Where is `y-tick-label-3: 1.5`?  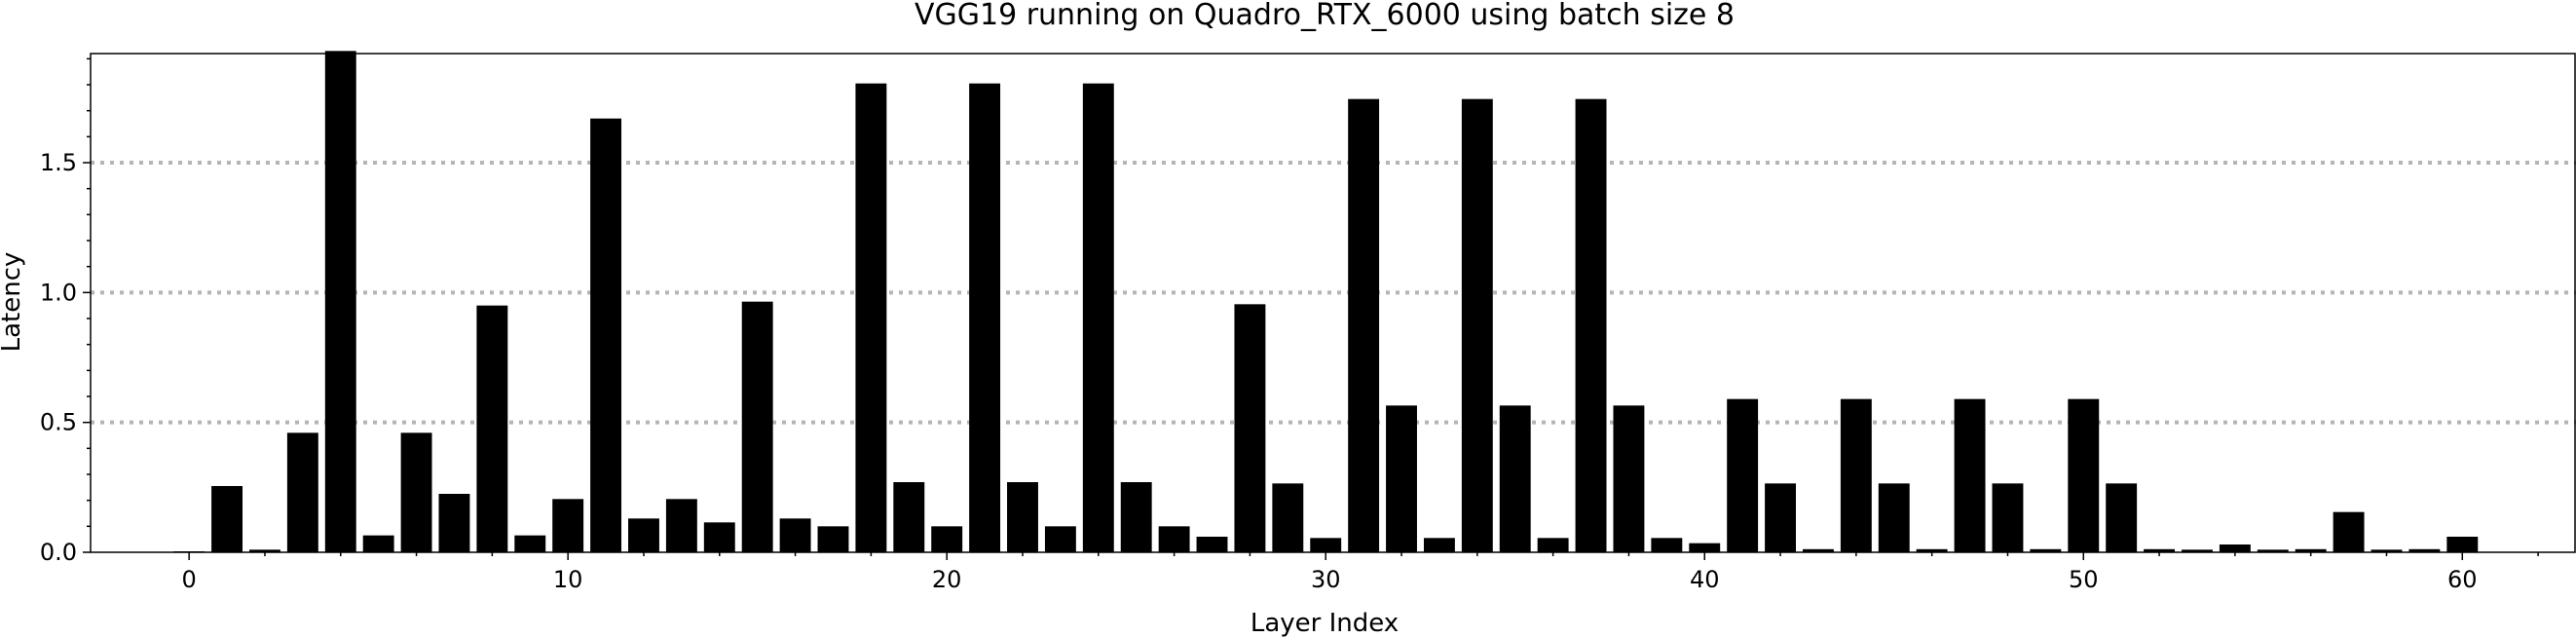
y-tick-label-3: 1.5 is located at coordinates (58, 163).